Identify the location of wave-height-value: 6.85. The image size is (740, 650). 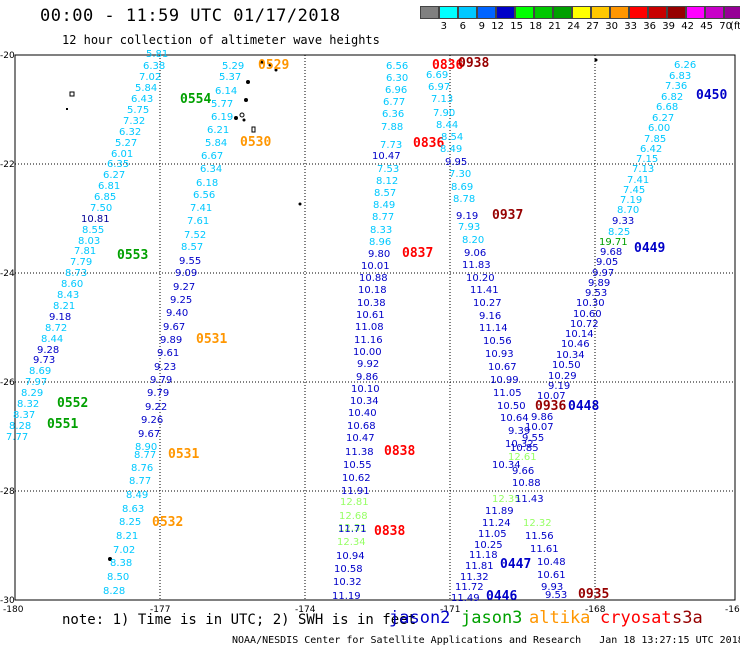
(105, 197).